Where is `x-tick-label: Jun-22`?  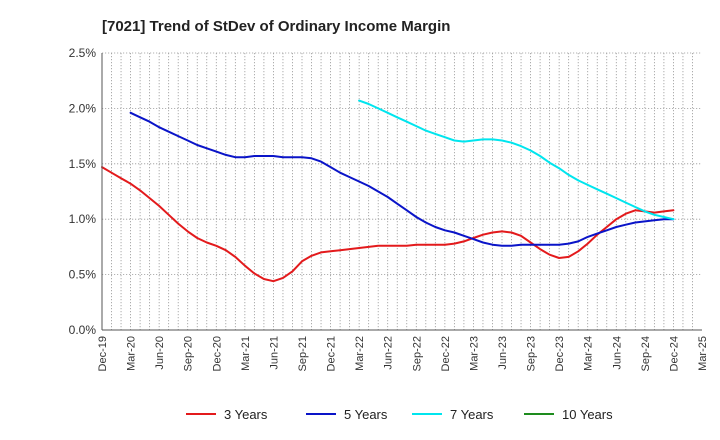
x-tick-label: Jun-22 is located at coordinates (389, 353).